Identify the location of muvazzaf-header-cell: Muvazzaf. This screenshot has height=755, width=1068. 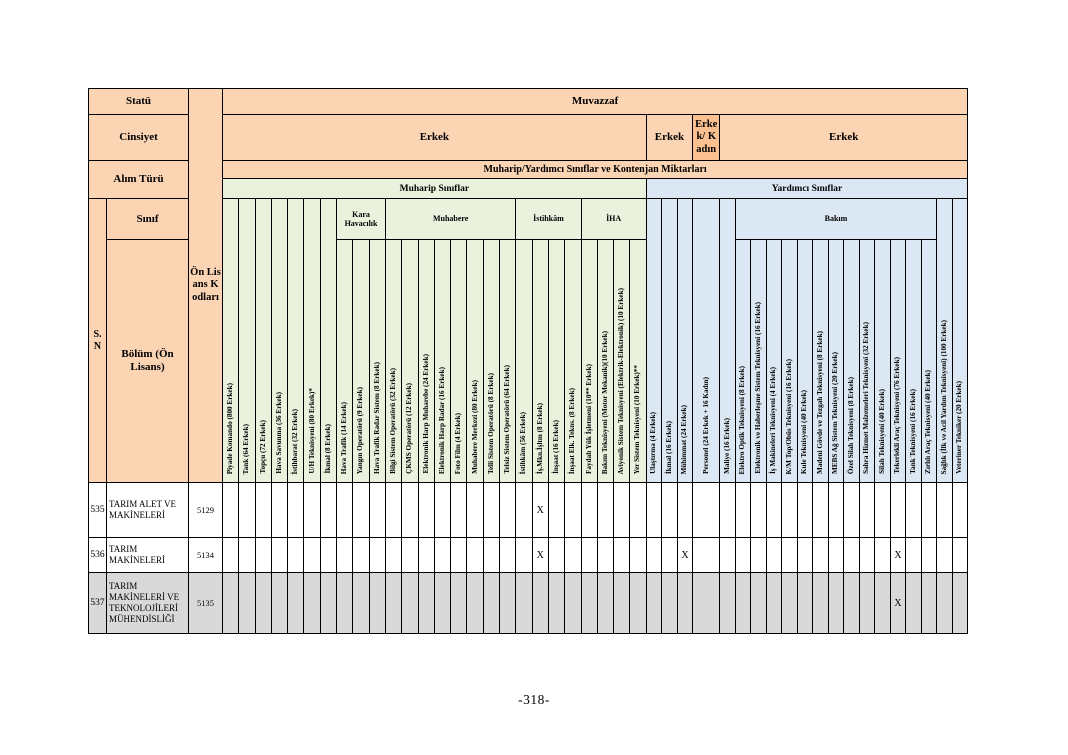
(595, 101).